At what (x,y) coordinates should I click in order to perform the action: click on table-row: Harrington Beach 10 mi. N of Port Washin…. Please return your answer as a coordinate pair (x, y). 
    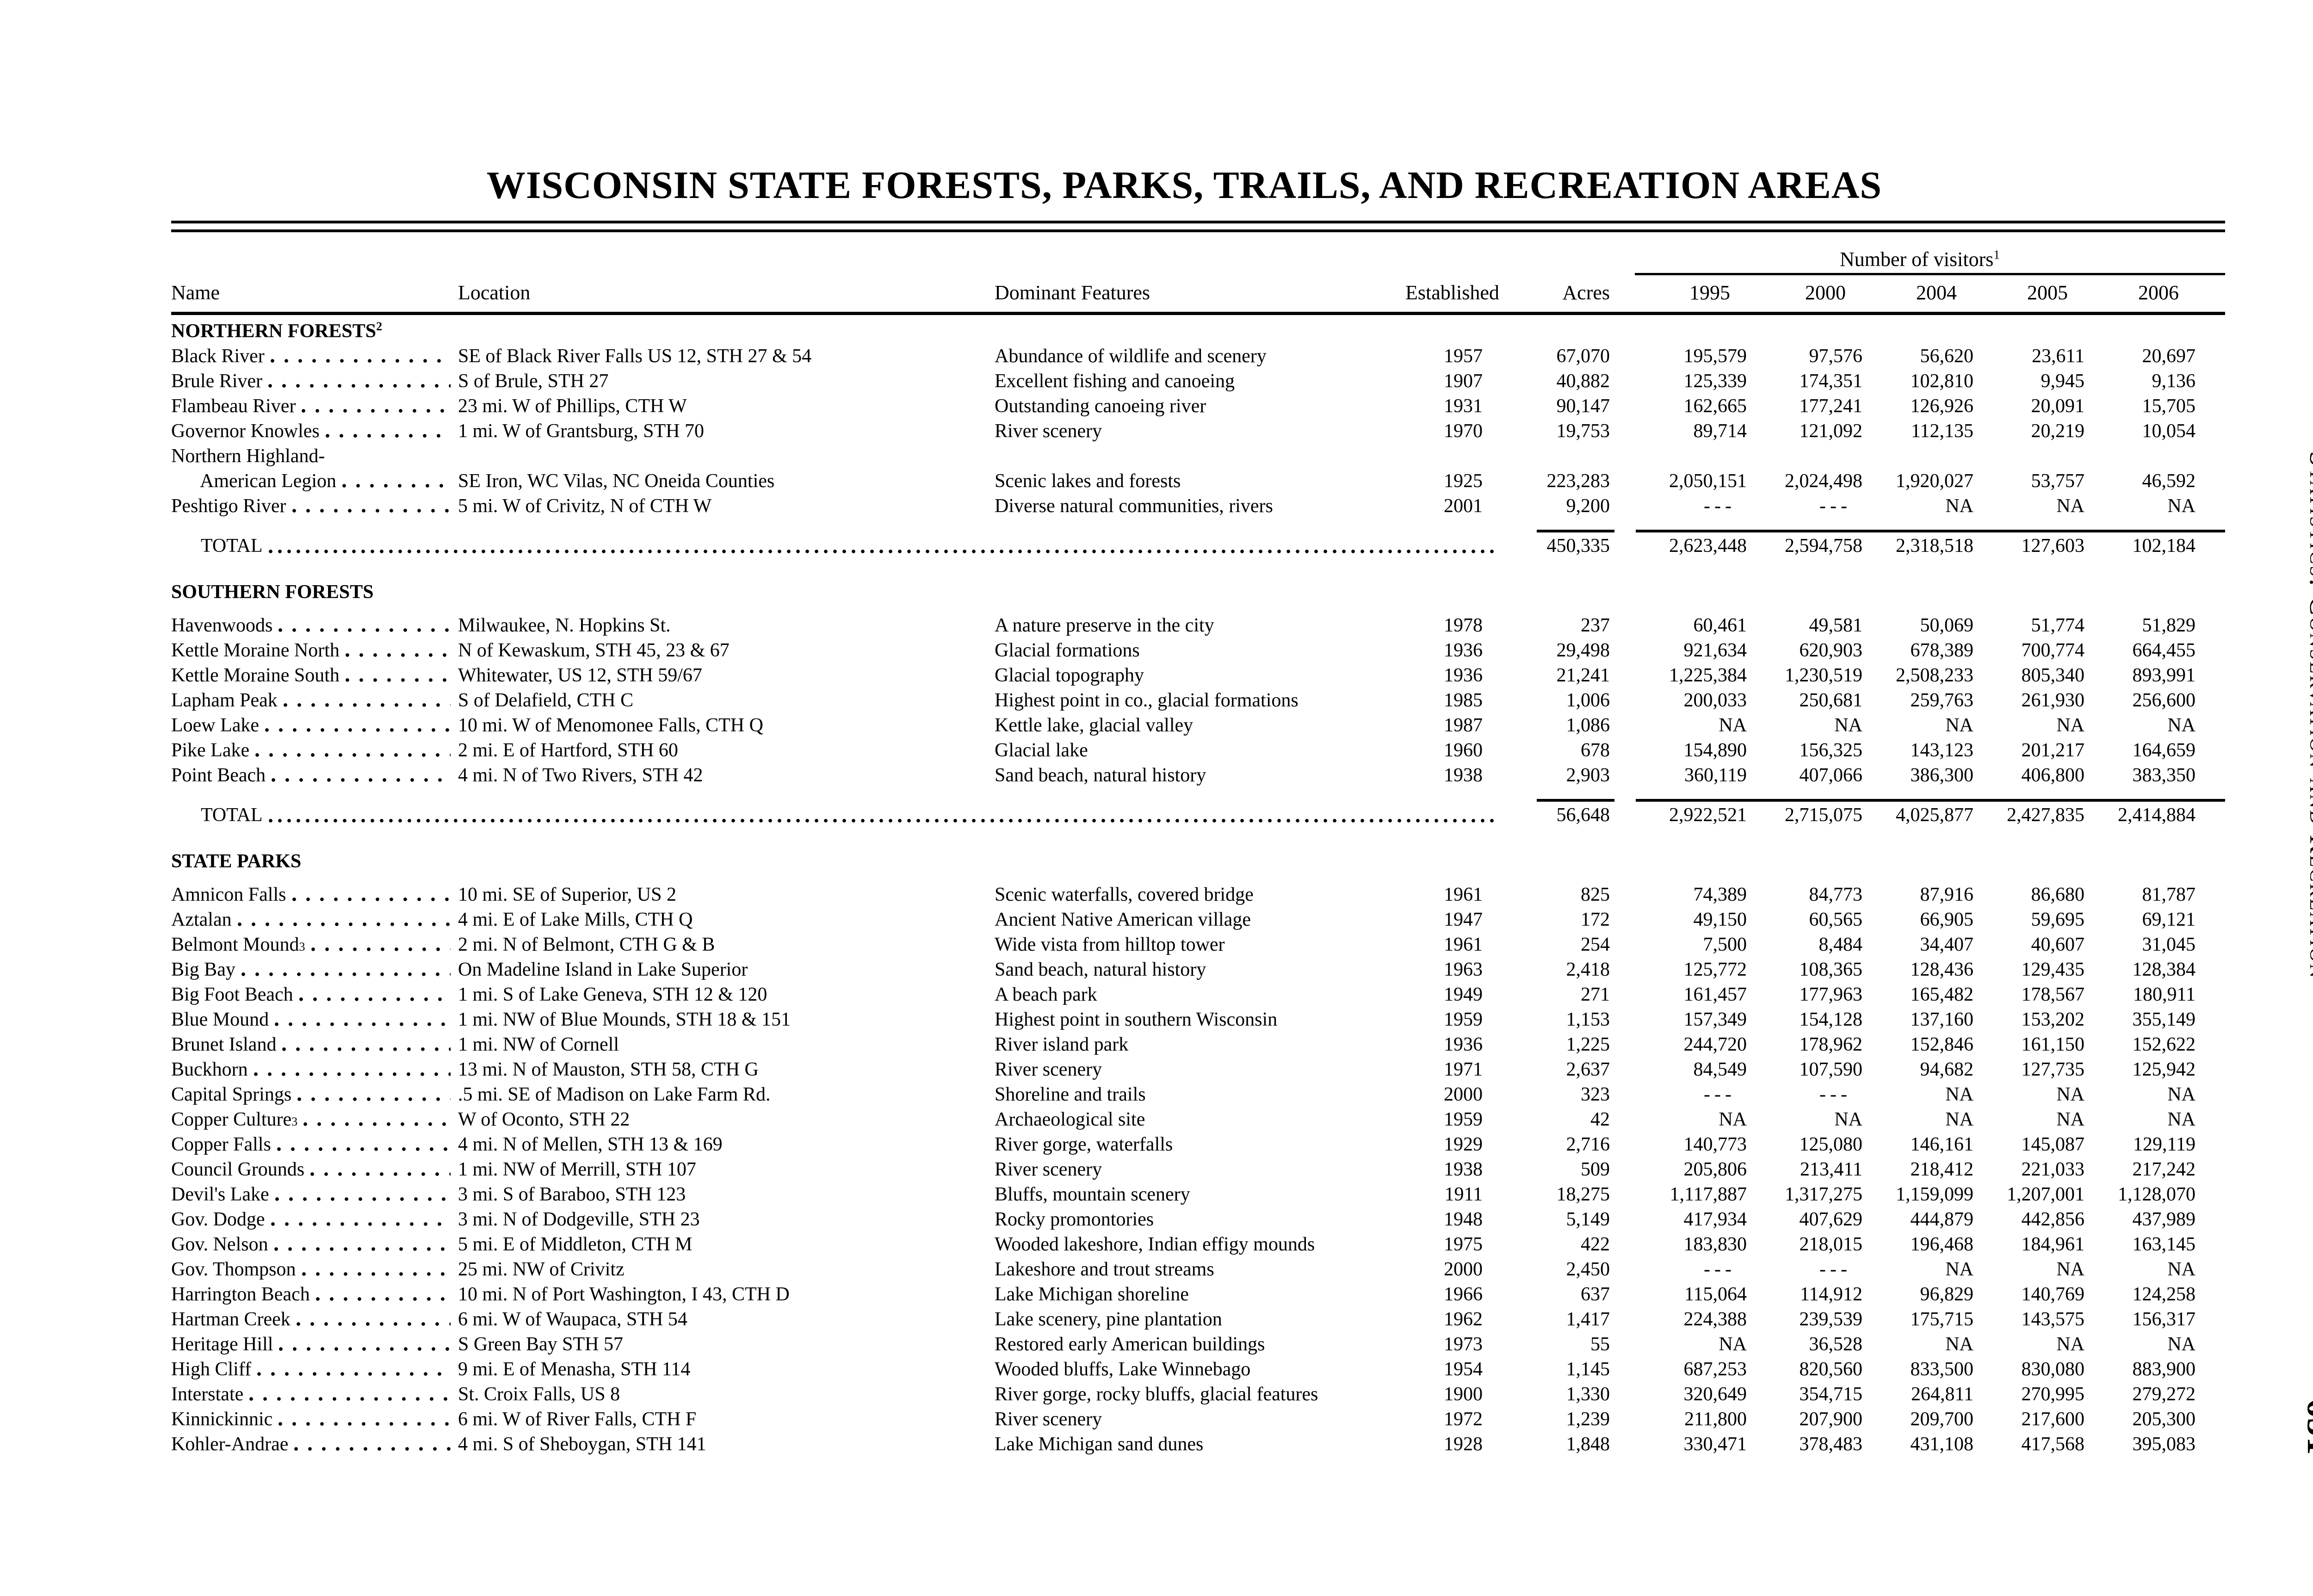
    Looking at the image, I should click on (1184, 1294).